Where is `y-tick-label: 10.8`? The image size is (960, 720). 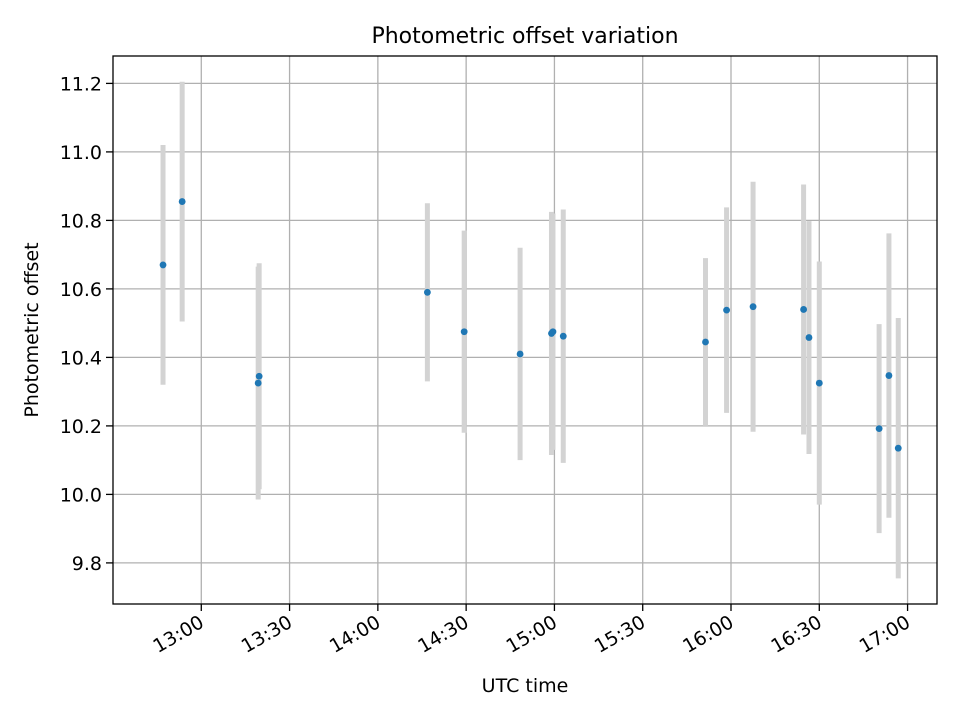
y-tick-label: 10.8 is located at coordinates (81, 221).